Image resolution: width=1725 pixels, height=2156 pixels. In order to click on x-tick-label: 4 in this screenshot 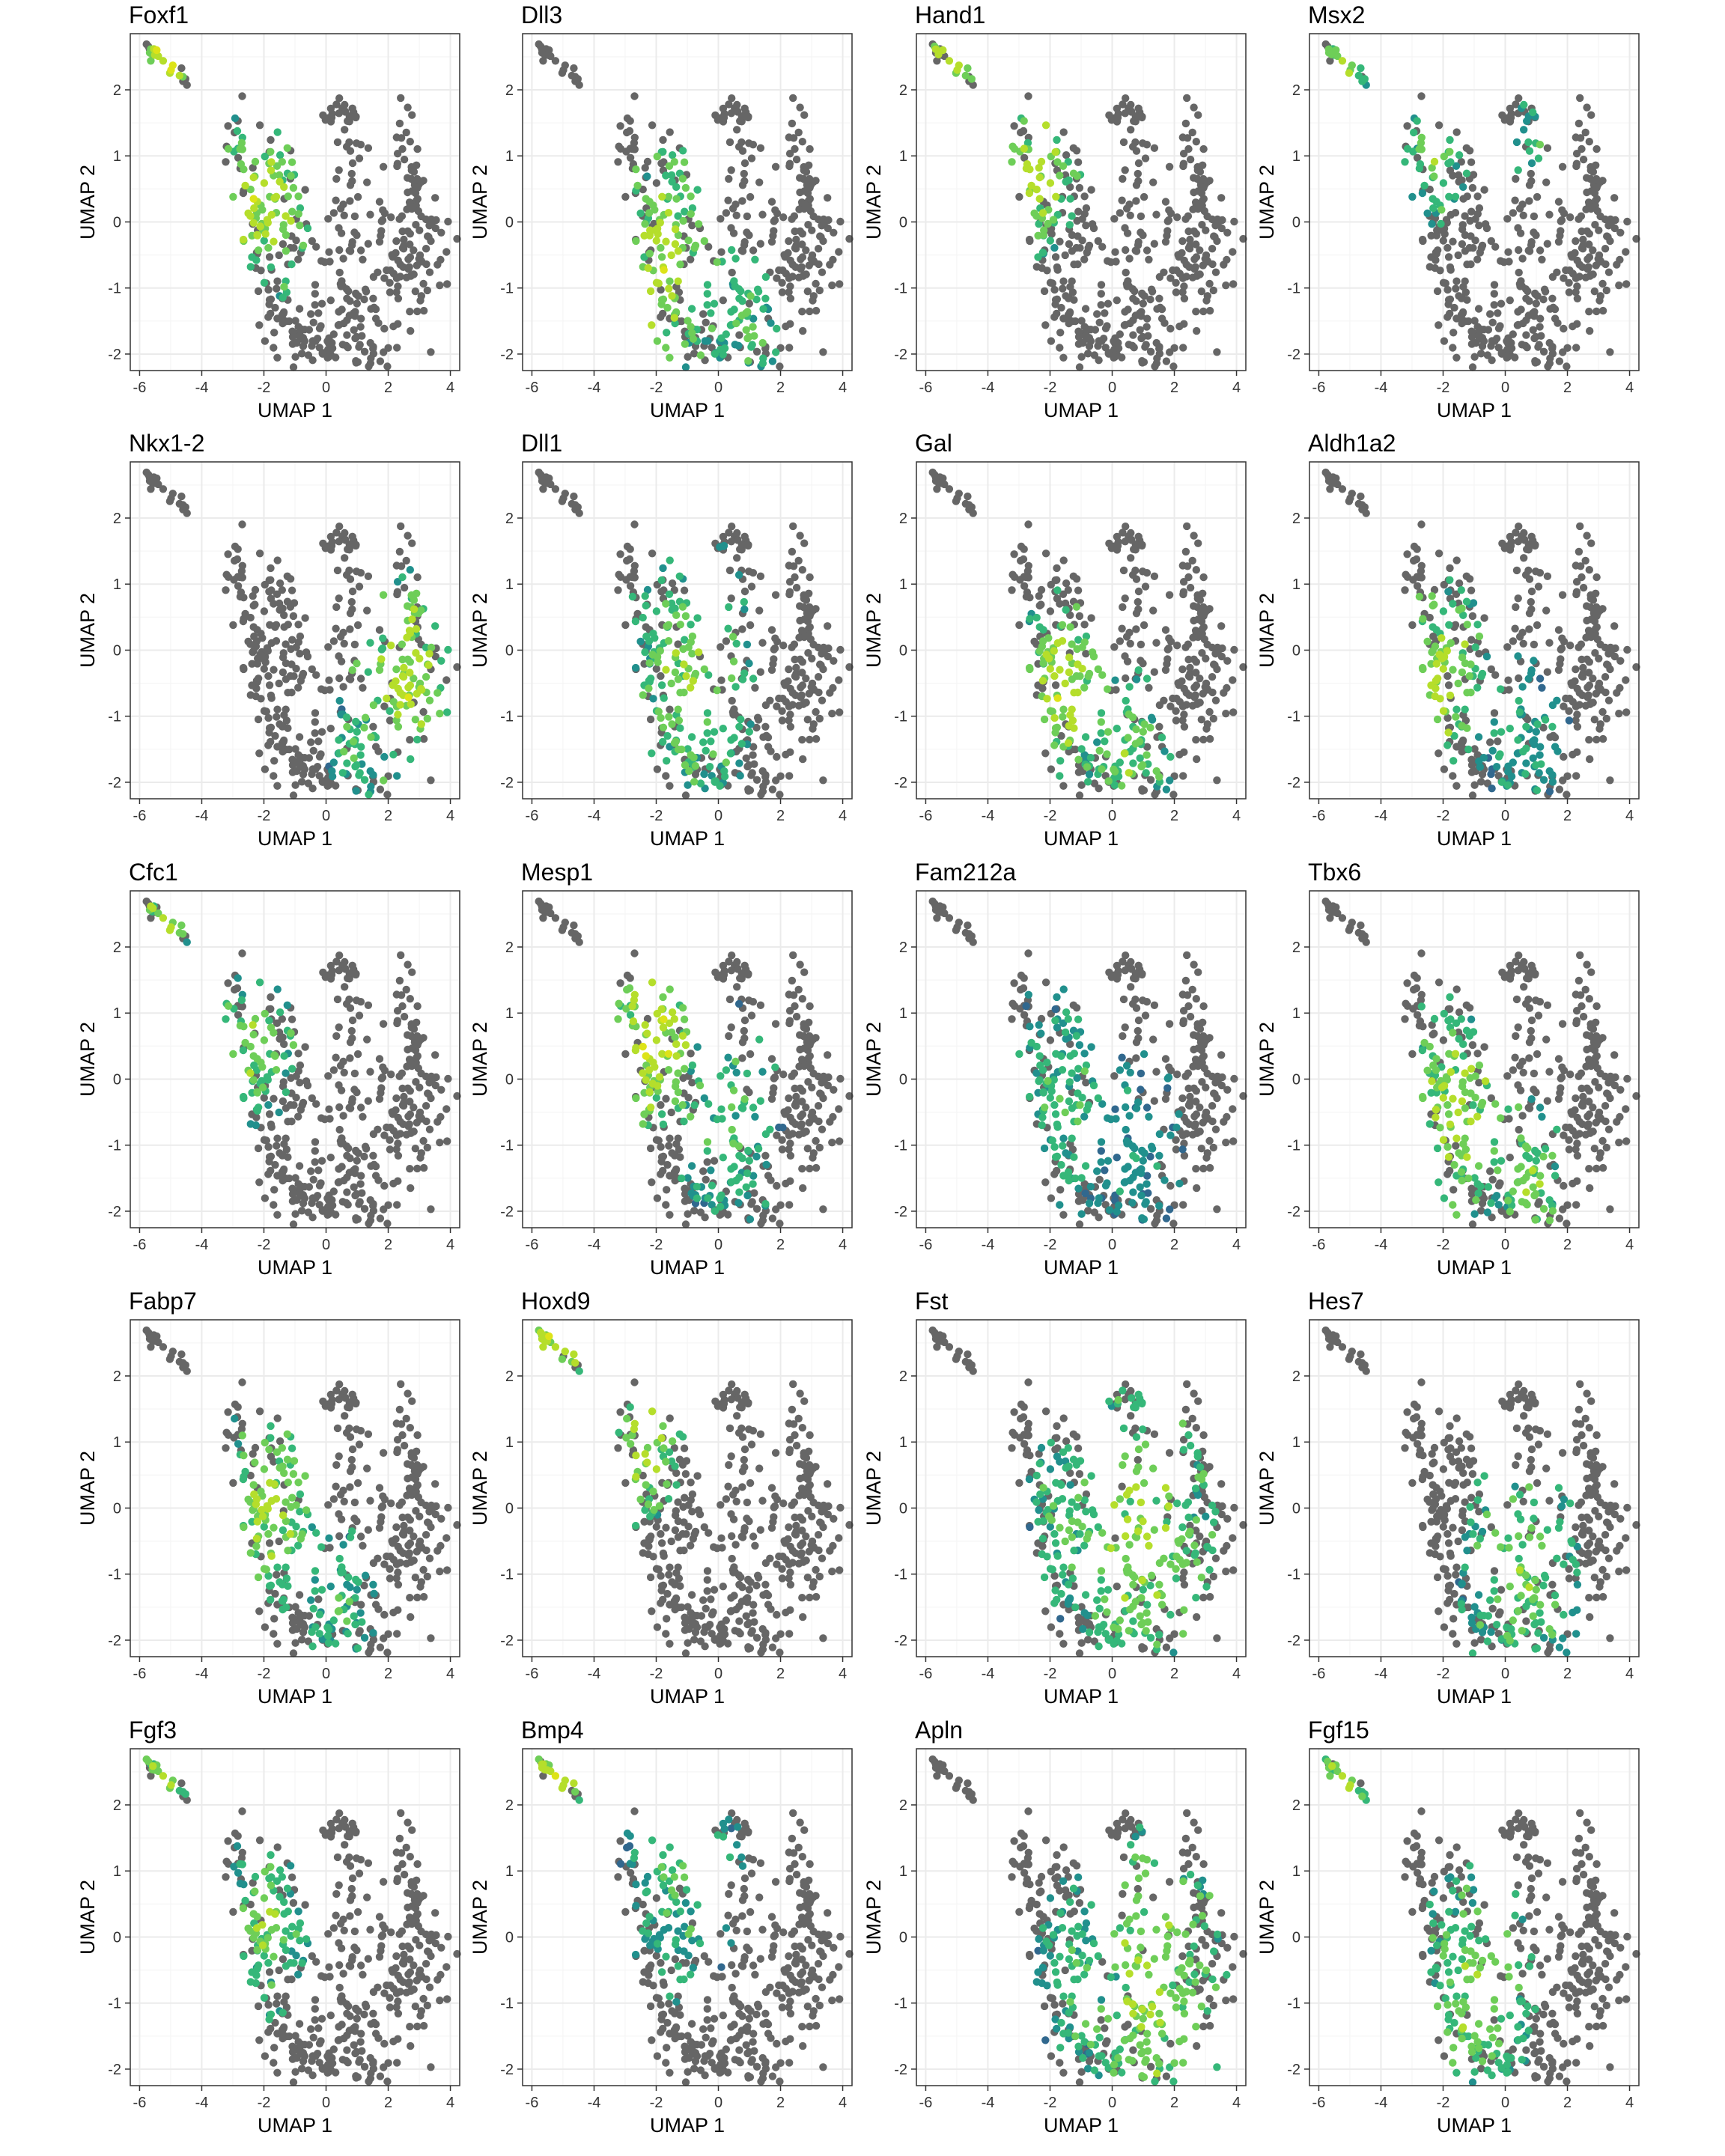, I will do `click(1629, 388)`.